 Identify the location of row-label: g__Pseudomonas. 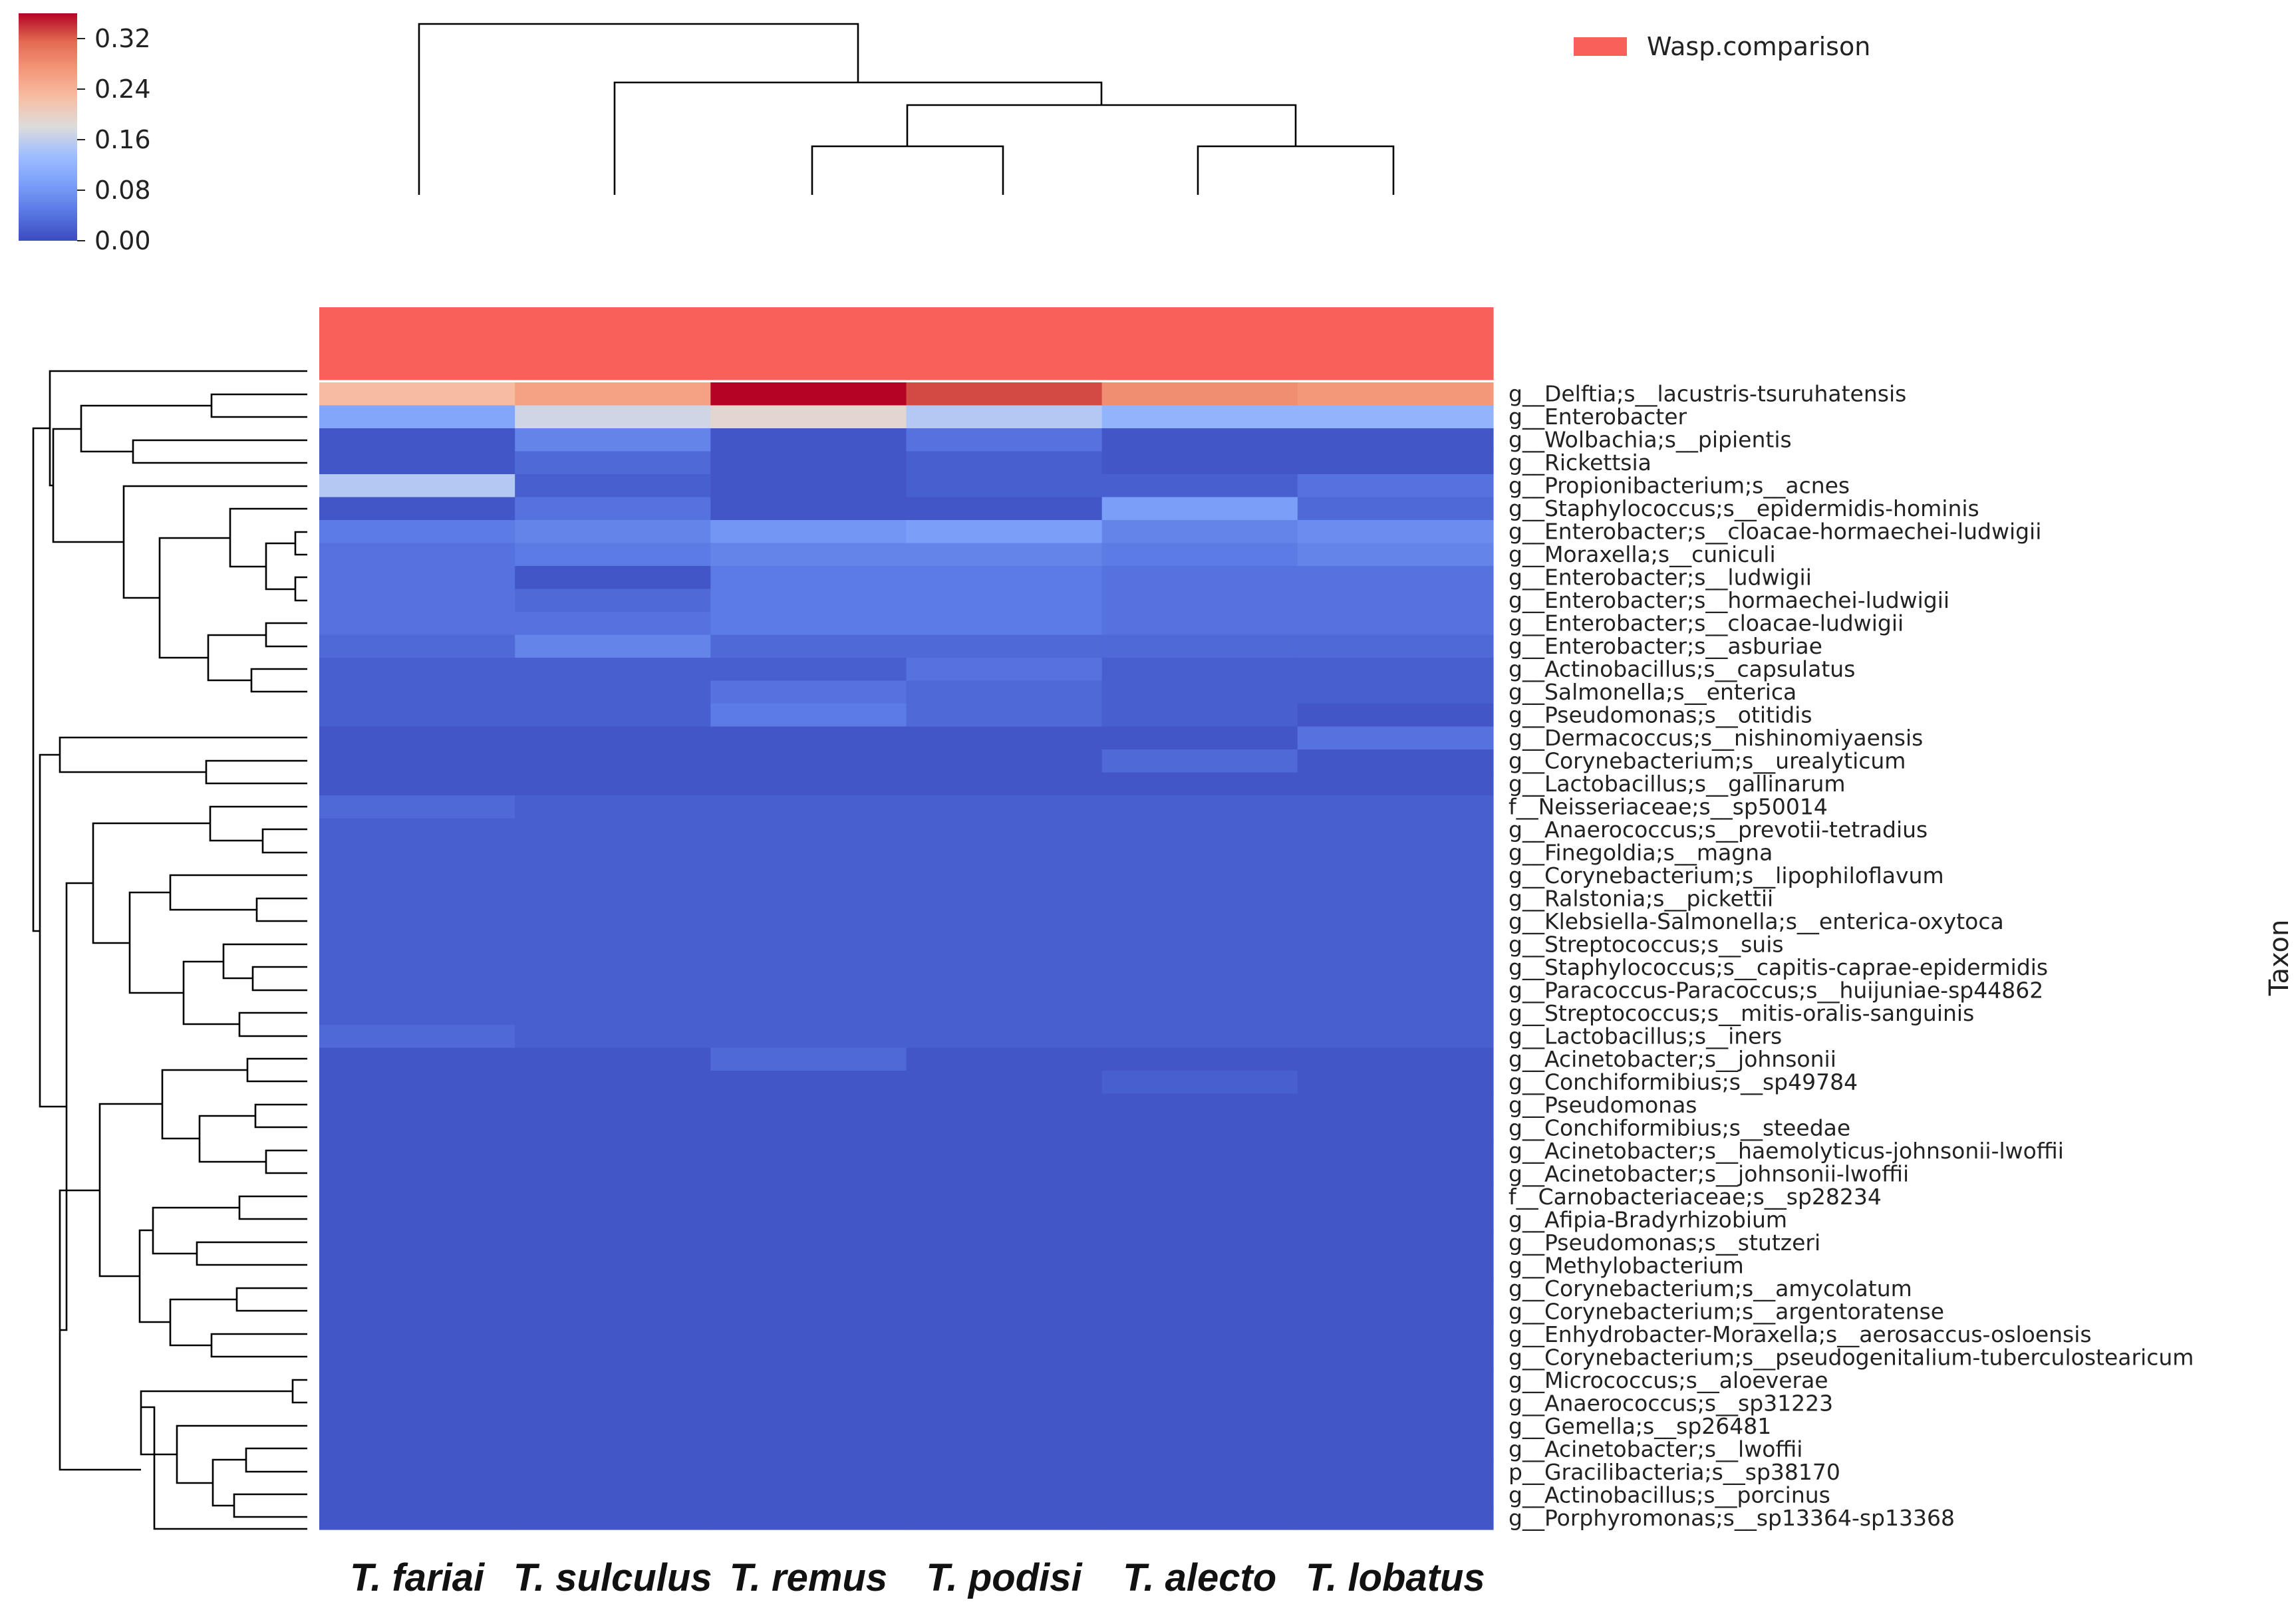
(1602, 1105).